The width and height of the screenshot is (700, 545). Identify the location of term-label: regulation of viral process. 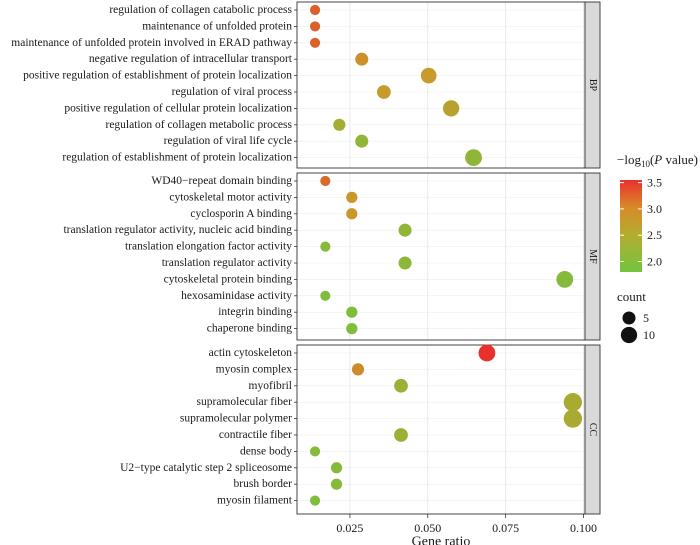
(232, 92).